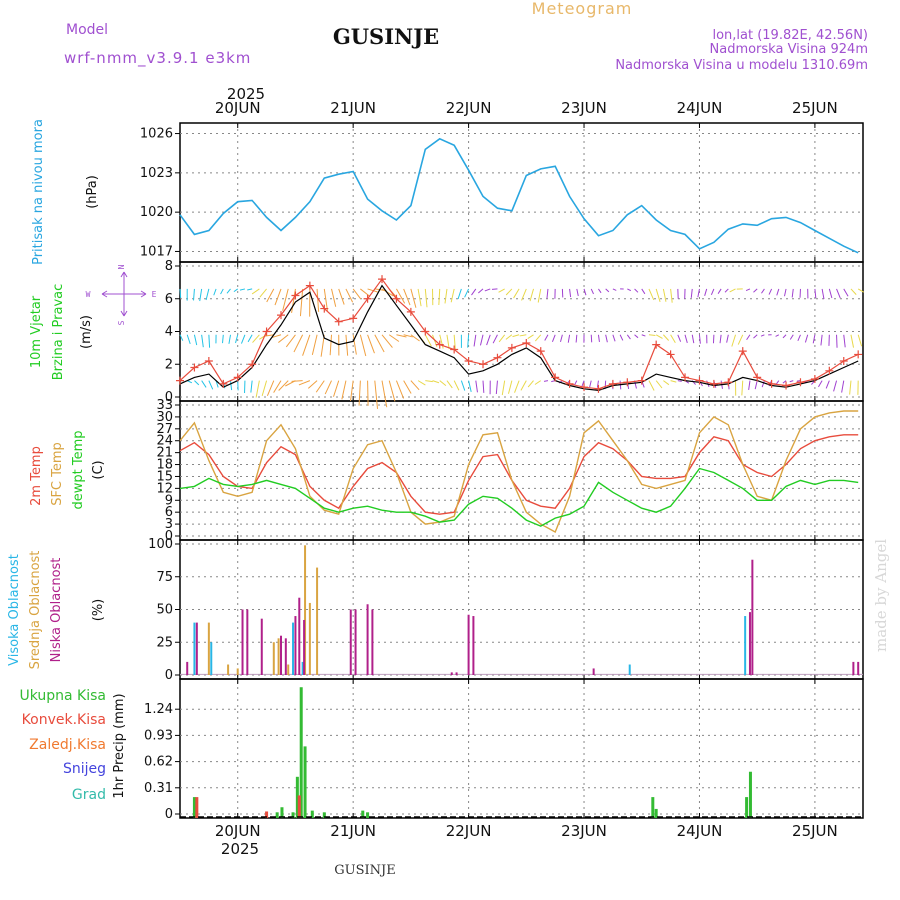  Describe the element at coordinates (169, 299) in the screenshot. I see `y-tick-label: 6` at that location.